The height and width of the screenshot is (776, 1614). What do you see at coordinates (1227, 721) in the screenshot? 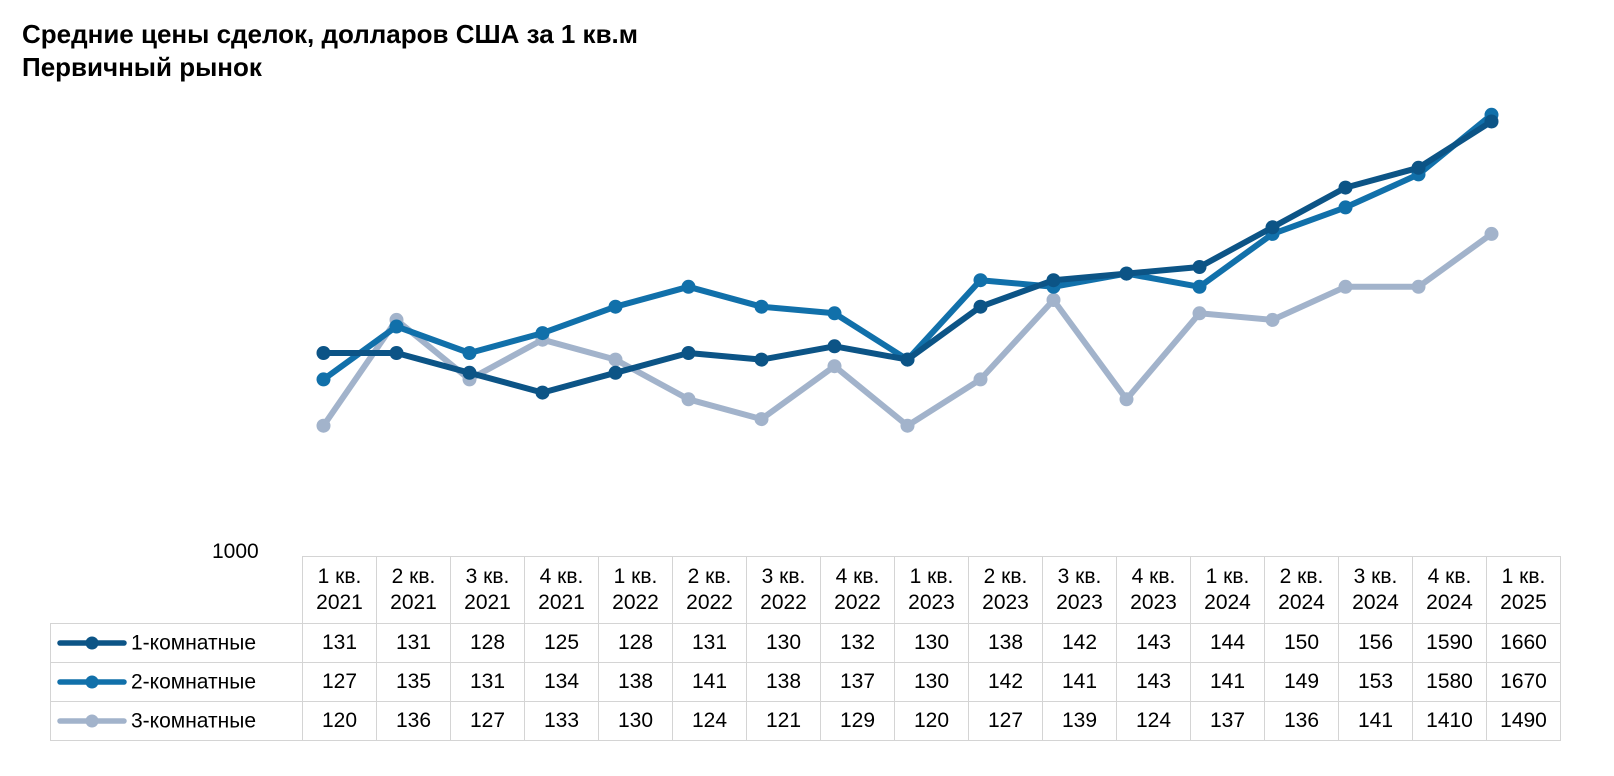
I see `data-table-cell: 137` at bounding box center [1227, 721].